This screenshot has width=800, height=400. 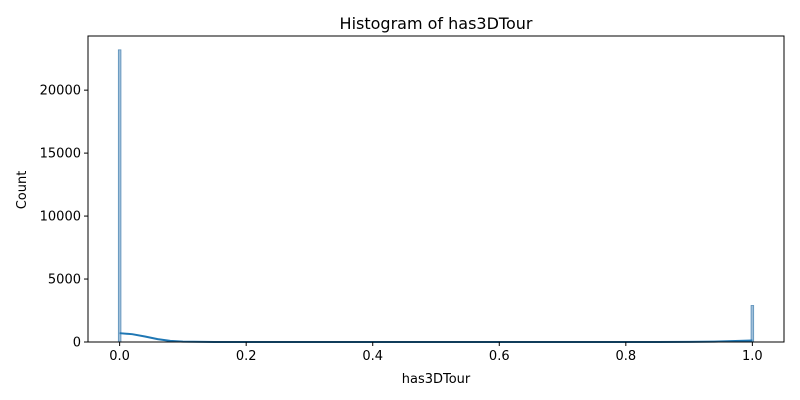 What do you see at coordinates (22, 190) in the screenshot?
I see `y-axis-label: Count` at bounding box center [22, 190].